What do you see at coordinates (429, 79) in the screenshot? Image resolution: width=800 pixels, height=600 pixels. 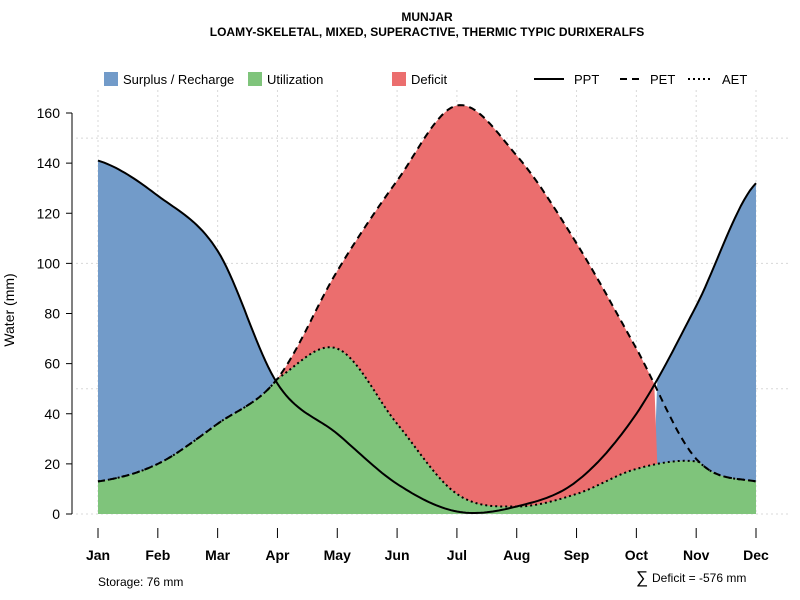 I see `legend-label-deficit: Deficit` at bounding box center [429, 79].